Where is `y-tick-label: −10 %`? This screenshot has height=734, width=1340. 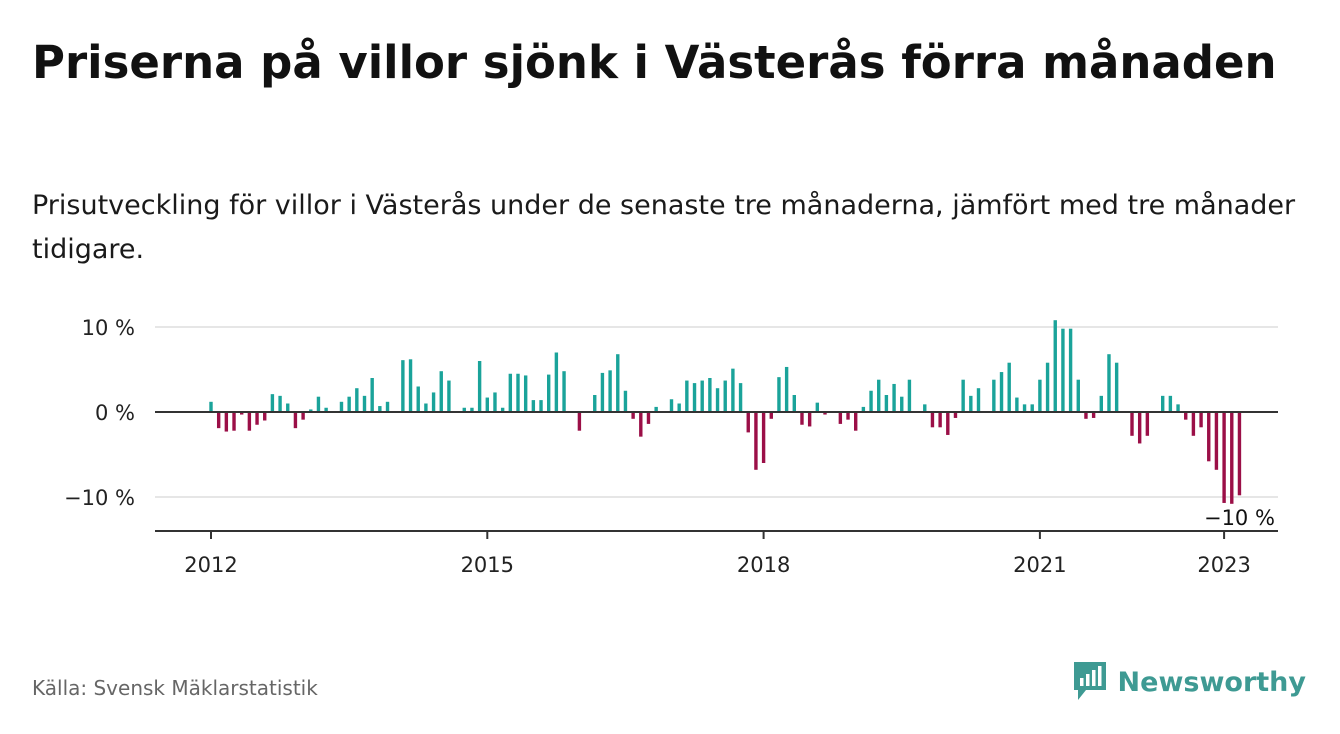
y-tick-label: −10 % is located at coordinates (99, 498).